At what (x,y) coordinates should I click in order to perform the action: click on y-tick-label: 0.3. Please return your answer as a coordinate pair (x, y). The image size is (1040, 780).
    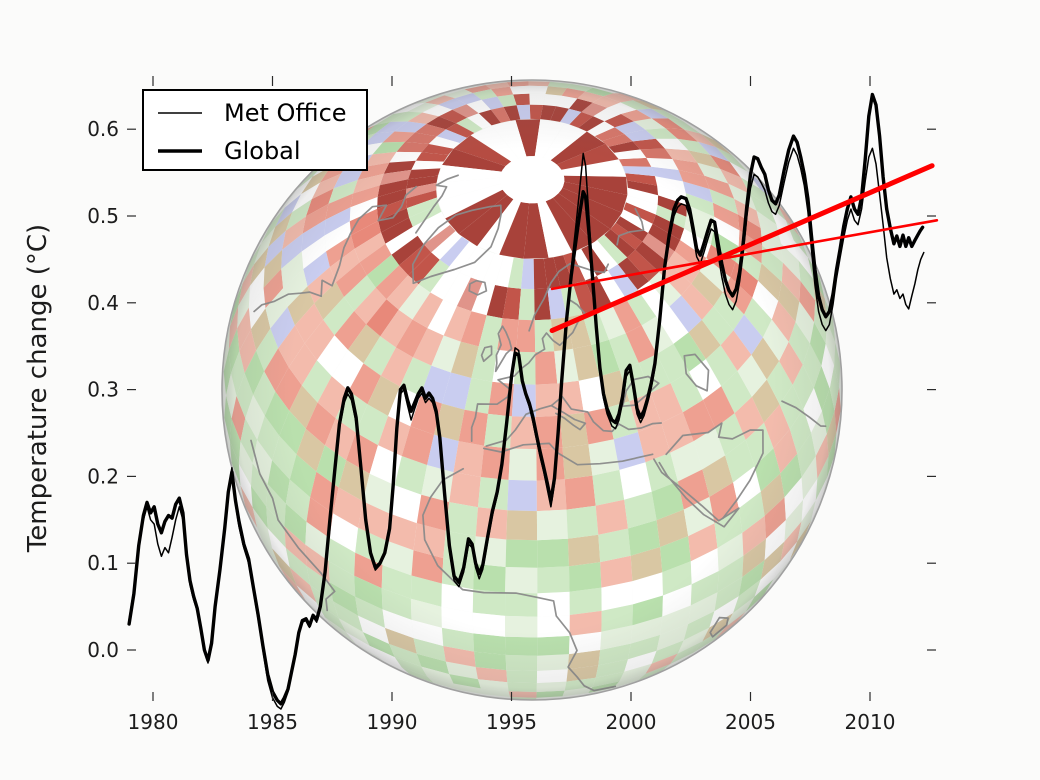
    Looking at the image, I should click on (103, 390).